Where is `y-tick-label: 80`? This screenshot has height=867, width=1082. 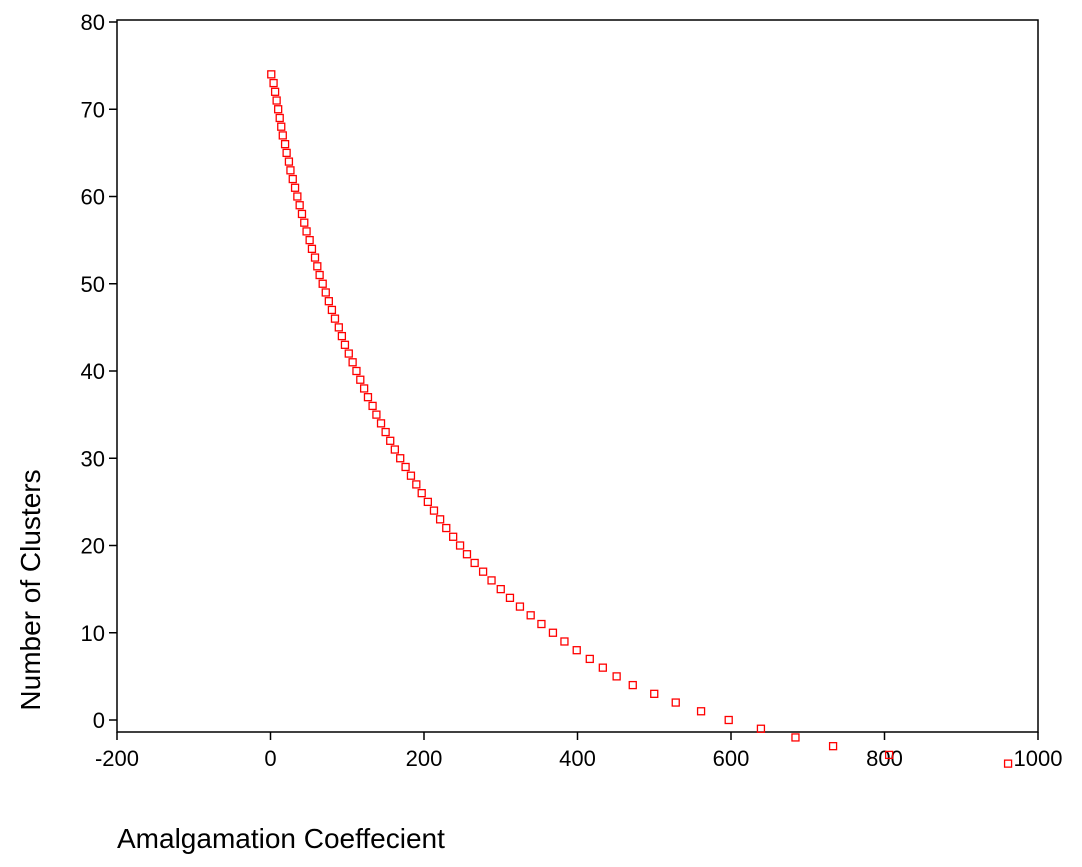 y-tick-label: 80 is located at coordinates (93, 22).